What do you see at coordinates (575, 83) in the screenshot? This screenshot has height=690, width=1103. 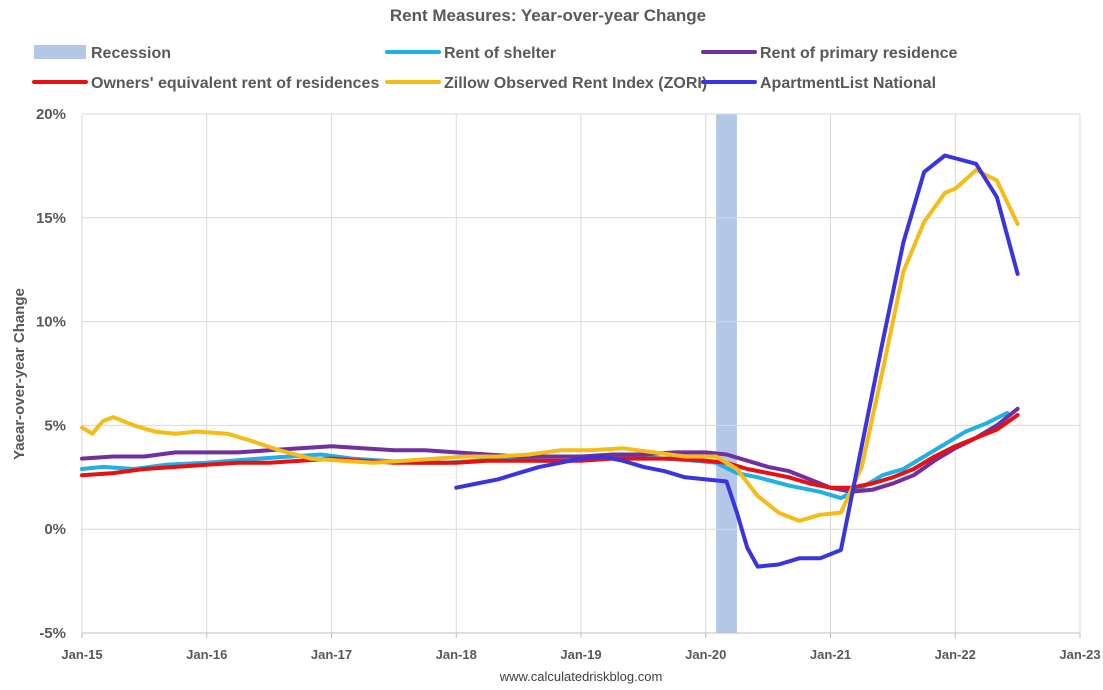 I see `legend-label: Zillow Observed Rent Index (ZORI)` at bounding box center [575, 83].